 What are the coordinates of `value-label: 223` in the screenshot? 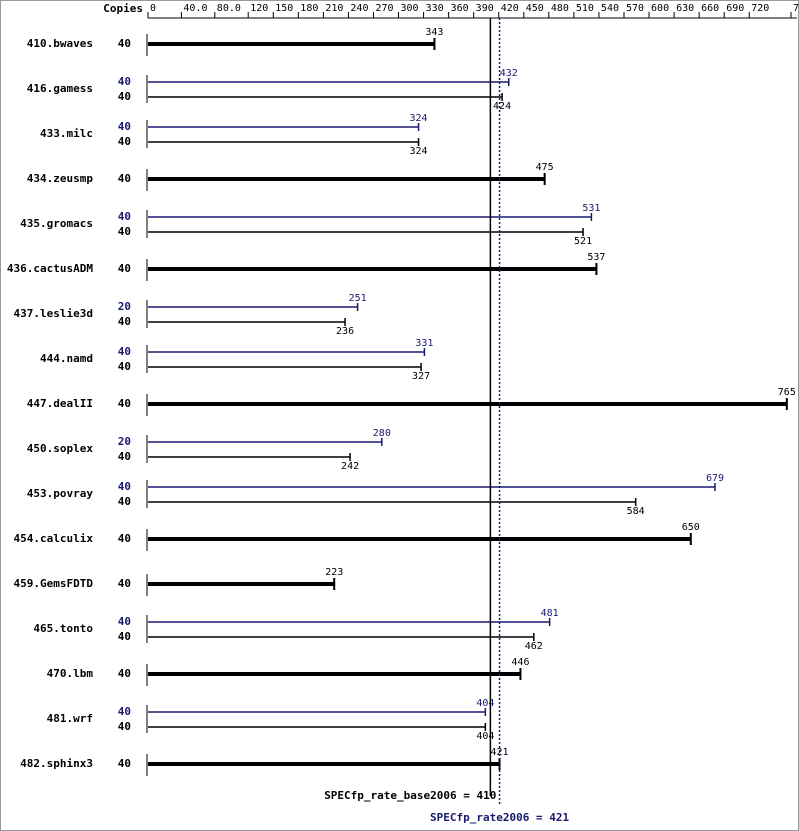 It's located at (334, 572).